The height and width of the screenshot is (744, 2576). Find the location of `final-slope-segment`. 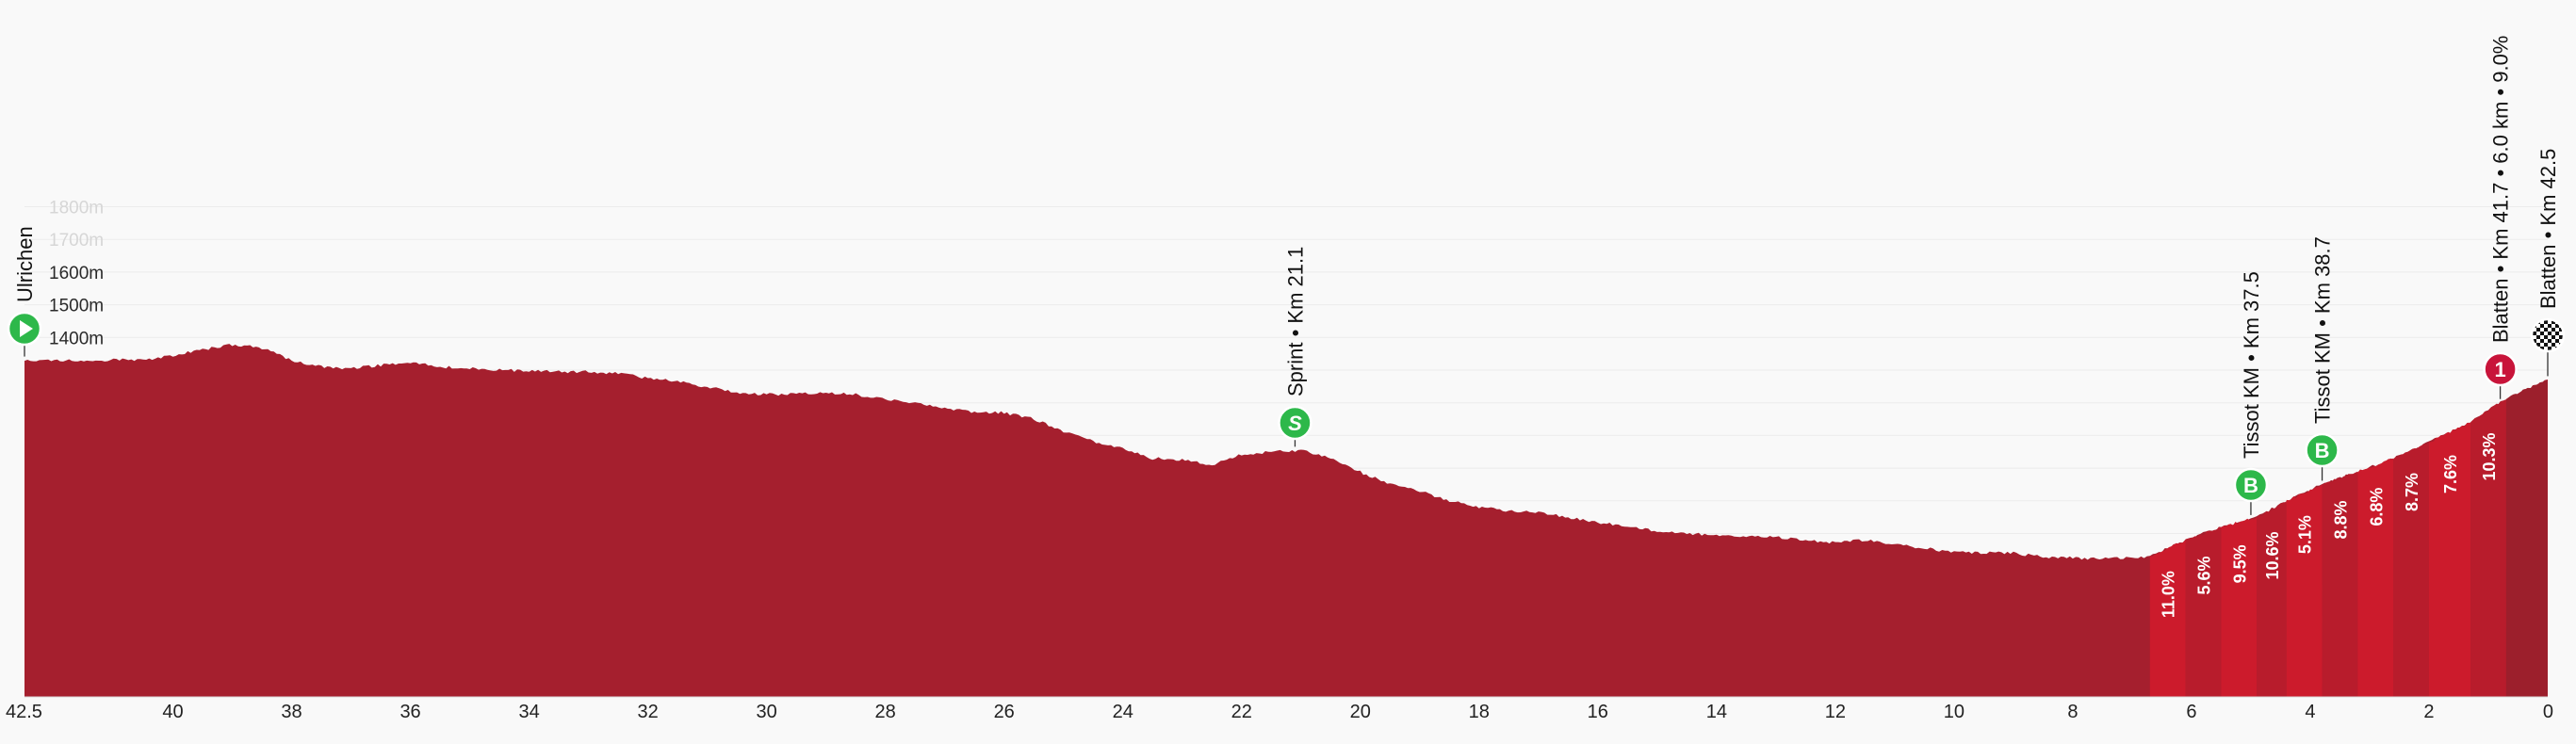

final-slope-segment is located at coordinates (2526, 538).